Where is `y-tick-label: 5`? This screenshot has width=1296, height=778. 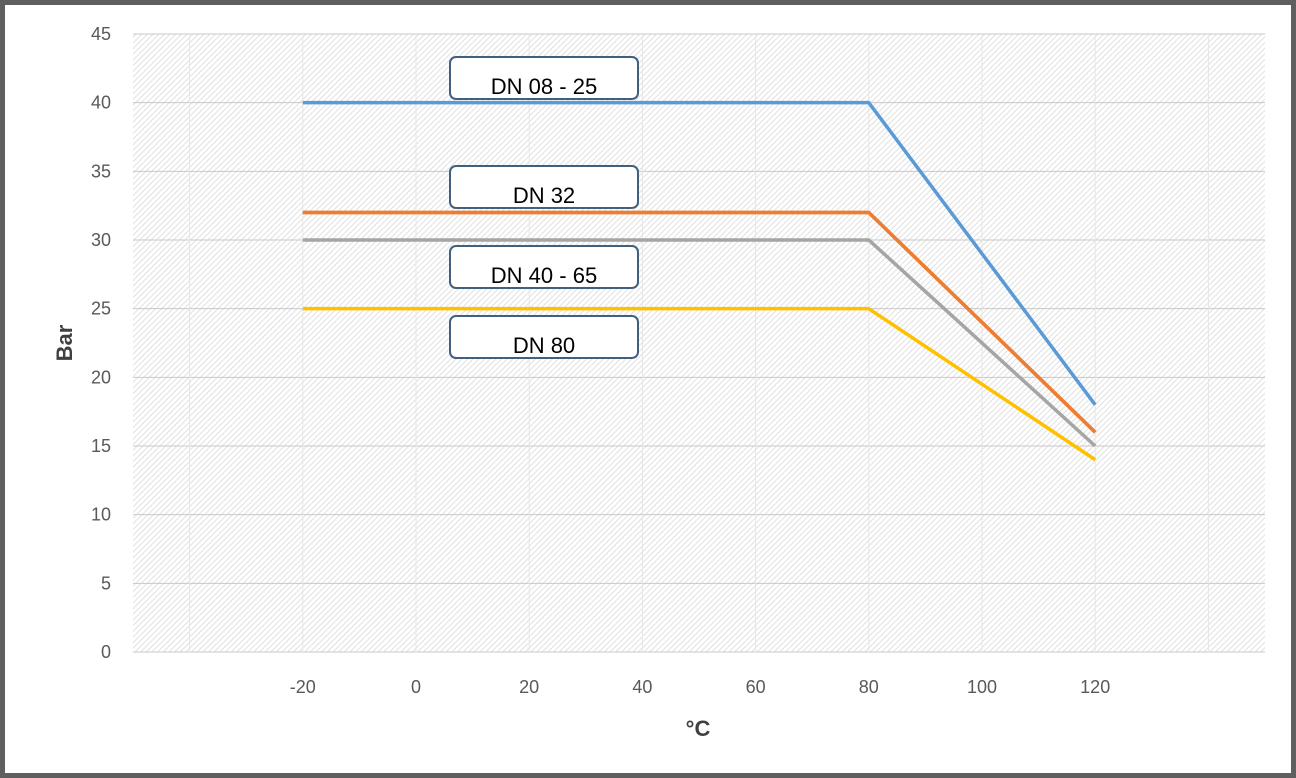 y-tick-label: 5 is located at coordinates (106, 583).